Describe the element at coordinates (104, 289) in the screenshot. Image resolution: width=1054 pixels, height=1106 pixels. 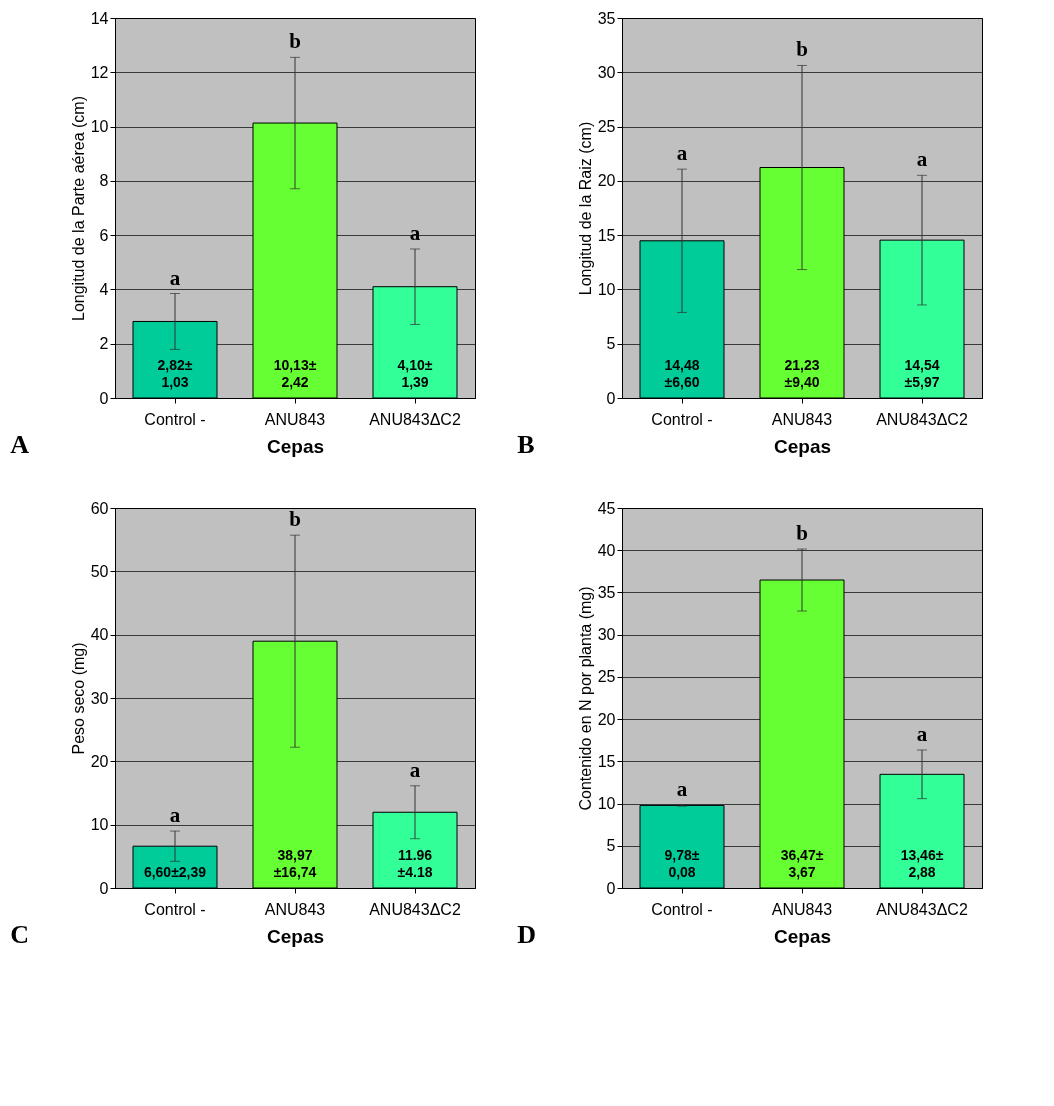
I see `y-tick-label: 4` at that location.